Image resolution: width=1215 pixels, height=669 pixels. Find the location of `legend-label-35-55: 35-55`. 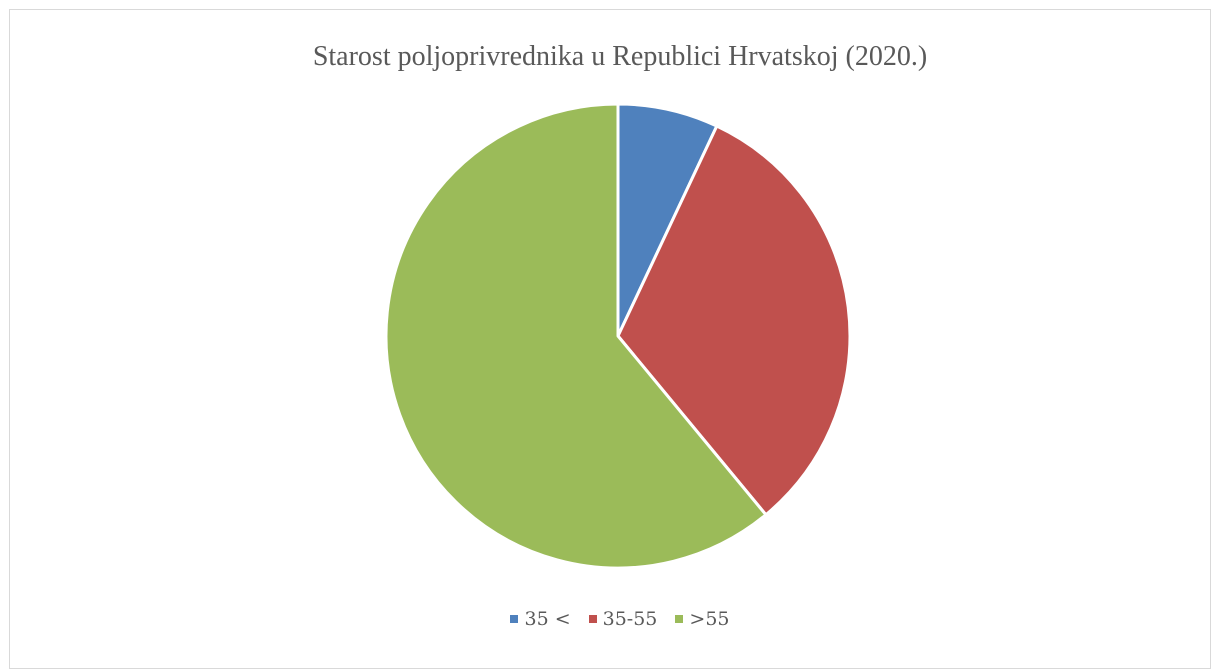

legend-label-35-55: 35-55 is located at coordinates (630, 619).